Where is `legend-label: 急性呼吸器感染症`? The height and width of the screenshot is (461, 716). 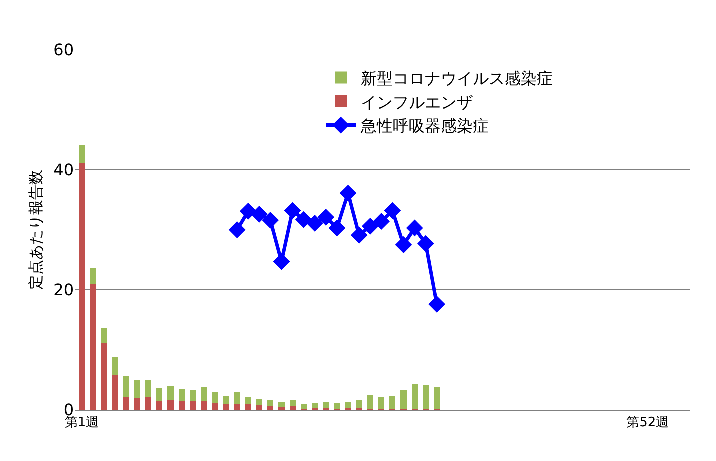
legend-label: 急性呼吸器感染症 is located at coordinates (424, 126).